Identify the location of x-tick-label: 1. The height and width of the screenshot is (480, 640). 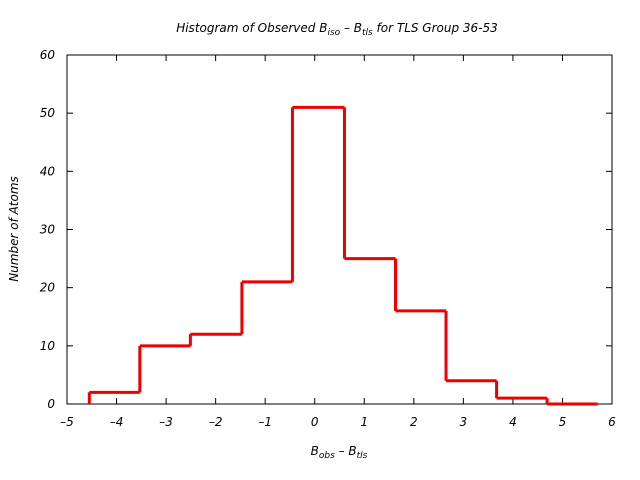
(364, 422).